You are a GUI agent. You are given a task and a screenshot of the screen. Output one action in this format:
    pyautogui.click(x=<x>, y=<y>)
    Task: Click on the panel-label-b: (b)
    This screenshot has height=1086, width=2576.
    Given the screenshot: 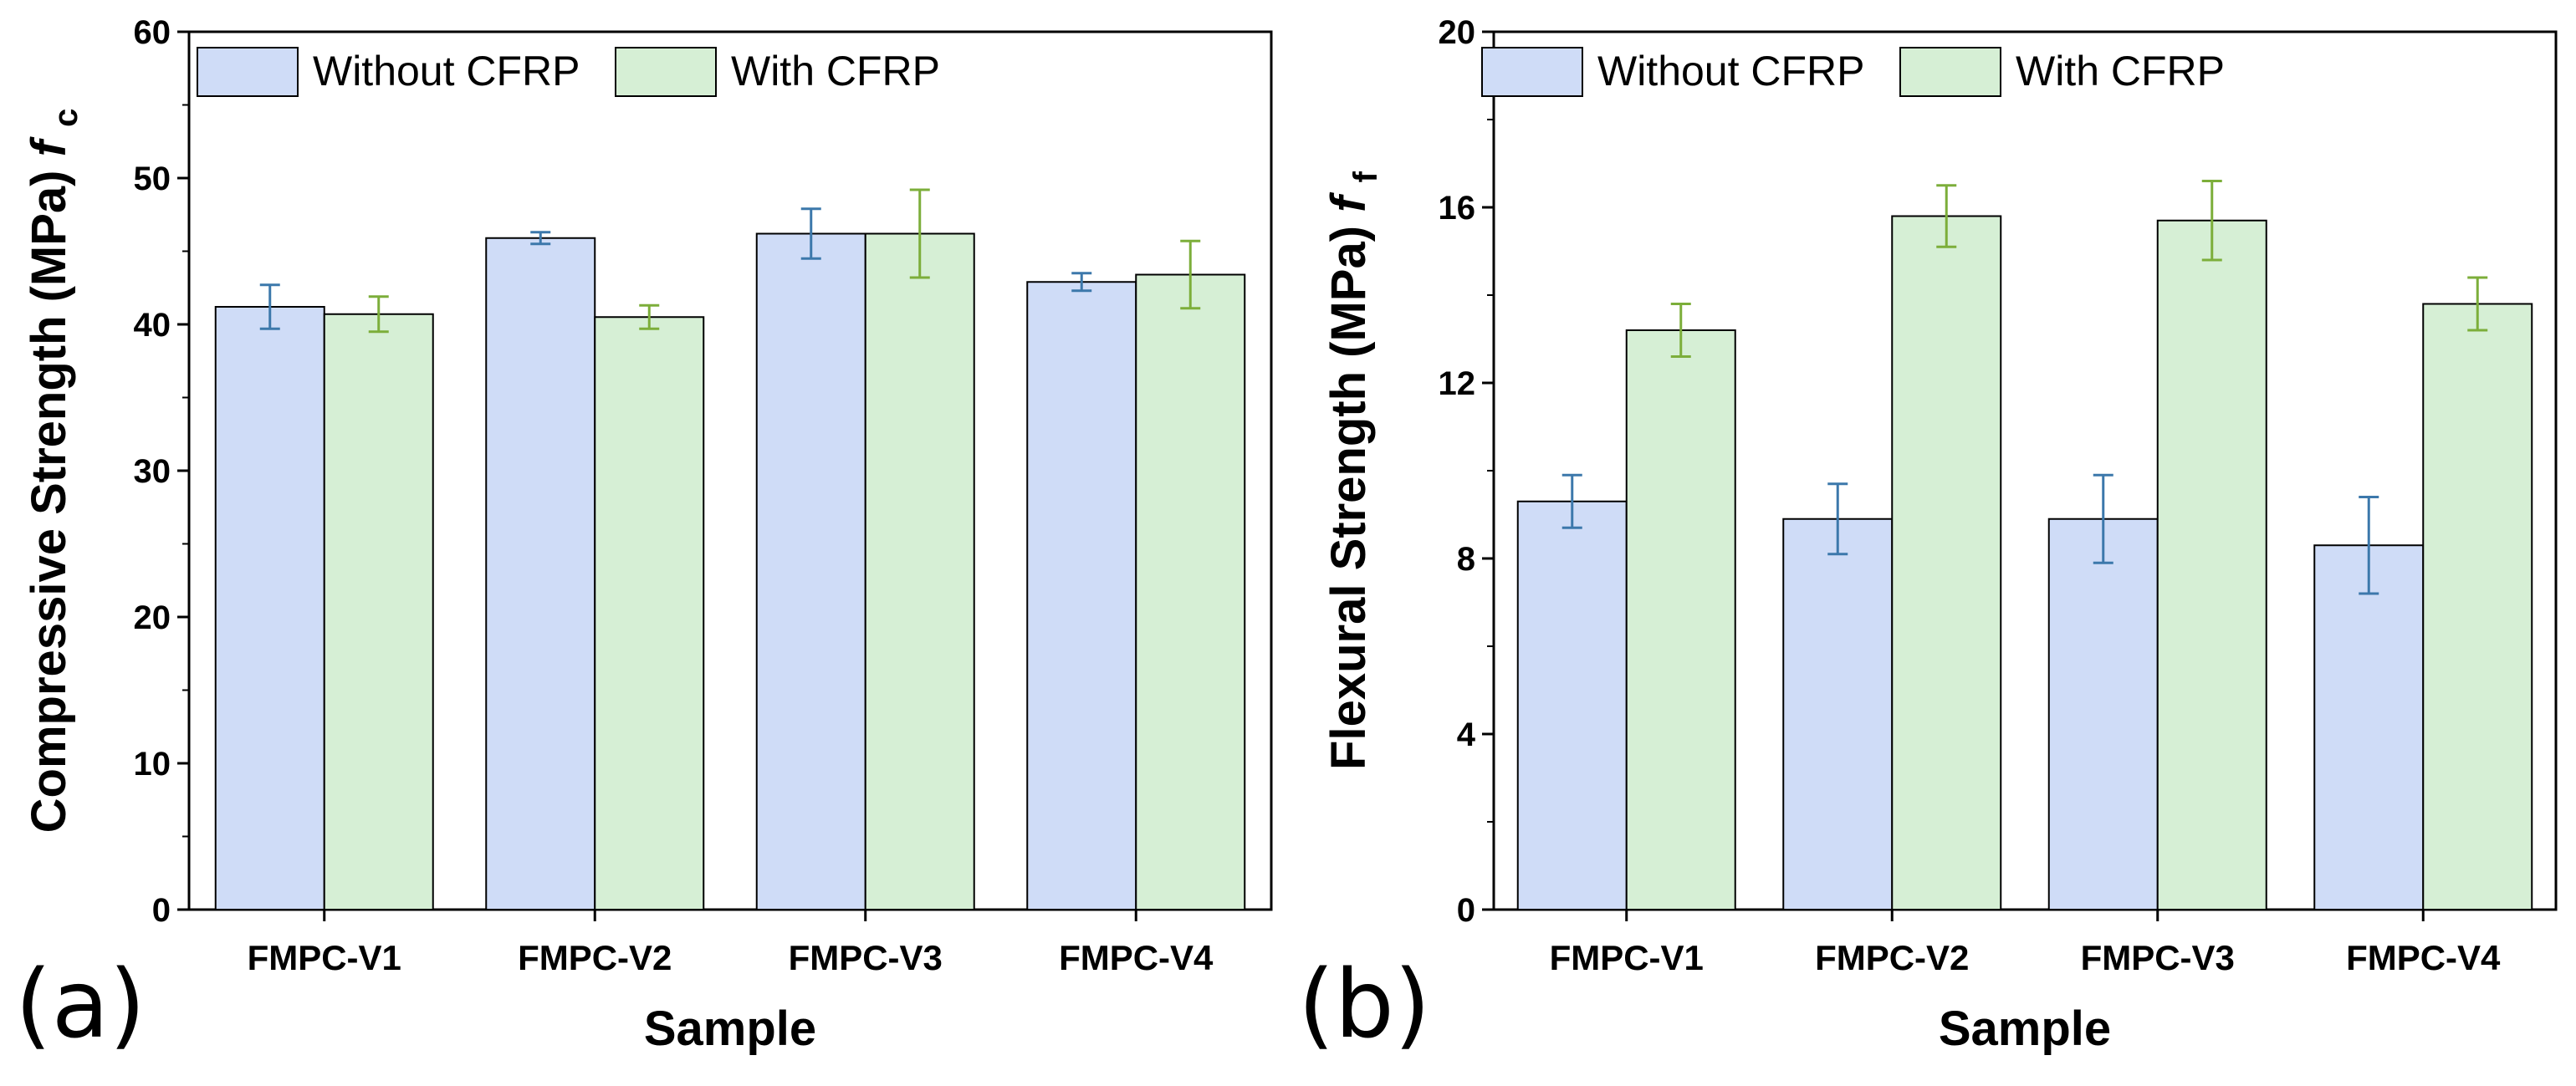 What is the action you would take?
    pyautogui.click(x=1364, y=1005)
    